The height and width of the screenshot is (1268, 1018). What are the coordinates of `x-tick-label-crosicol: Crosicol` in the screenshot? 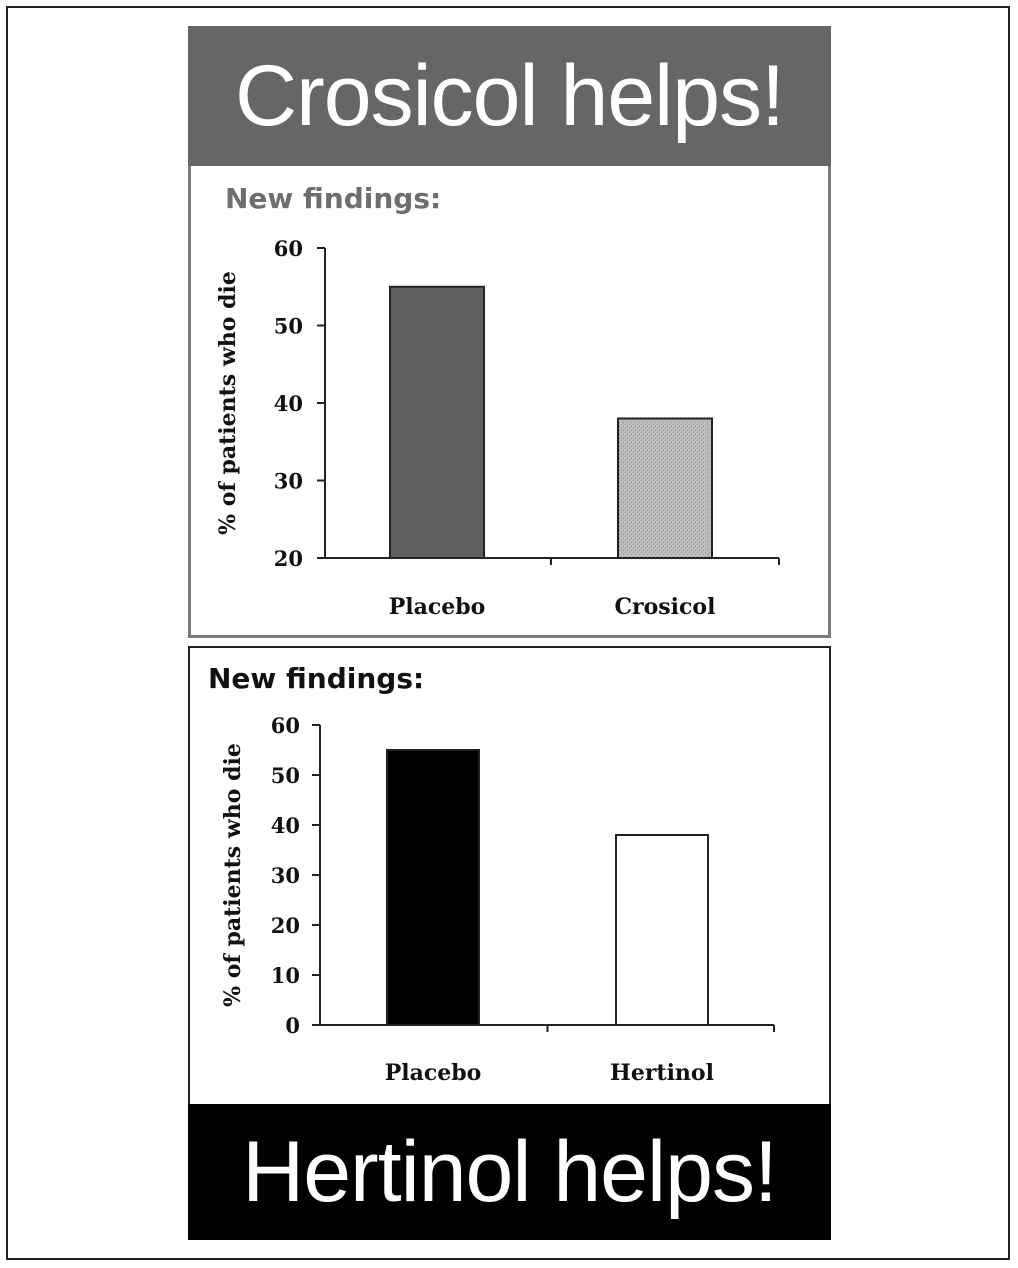 It's located at (665, 607).